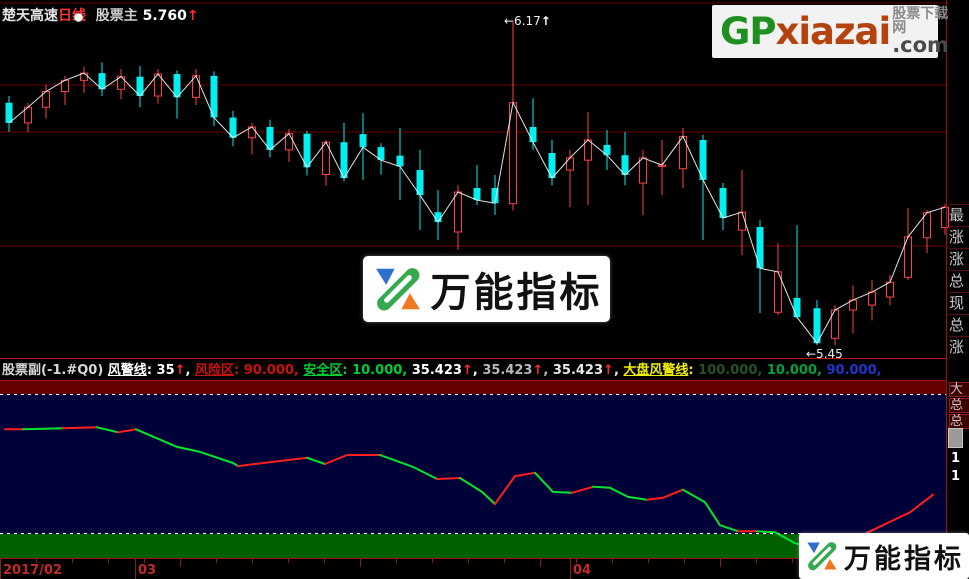  Describe the element at coordinates (78, 17) in the screenshot. I see `signal-marker-icon` at that location.